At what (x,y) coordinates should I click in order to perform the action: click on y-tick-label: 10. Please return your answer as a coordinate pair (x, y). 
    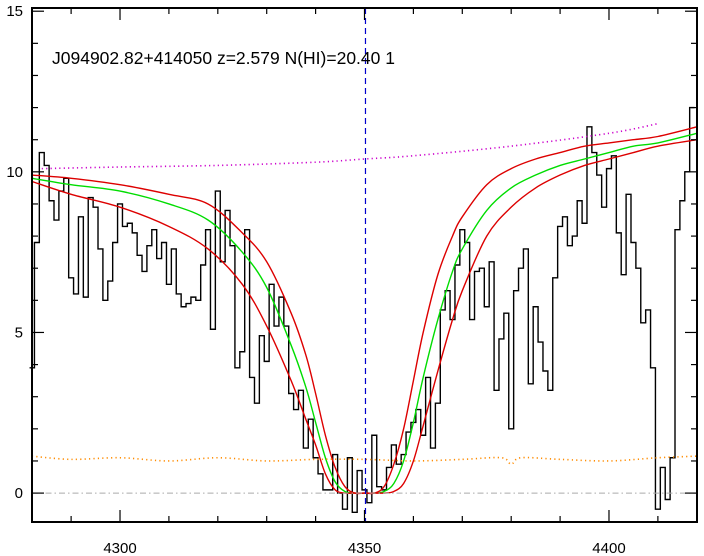
    Looking at the image, I should click on (14, 172).